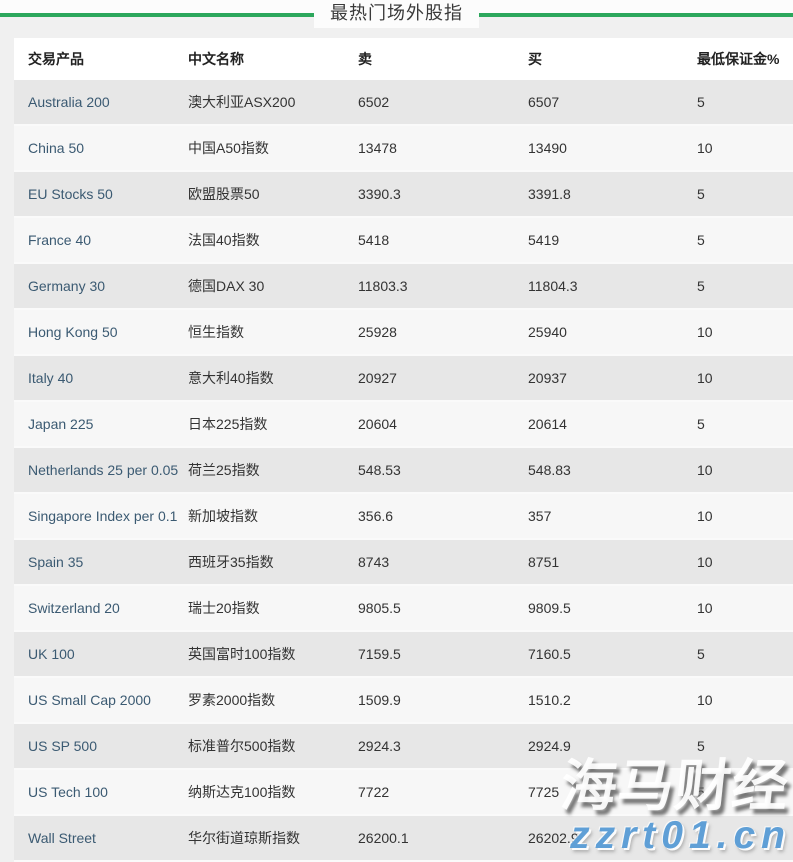  I want to click on product-link: France 40, so click(60, 240).